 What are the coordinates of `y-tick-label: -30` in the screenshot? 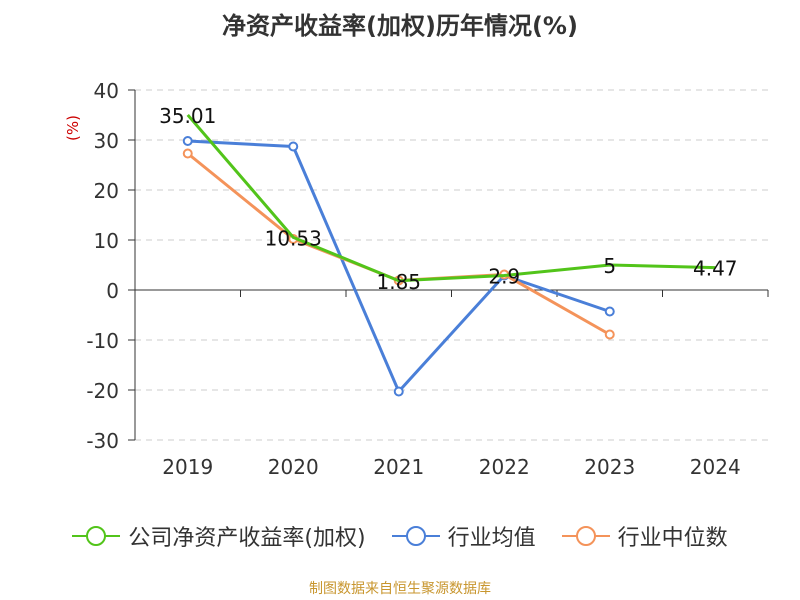 It's located at (102, 441).